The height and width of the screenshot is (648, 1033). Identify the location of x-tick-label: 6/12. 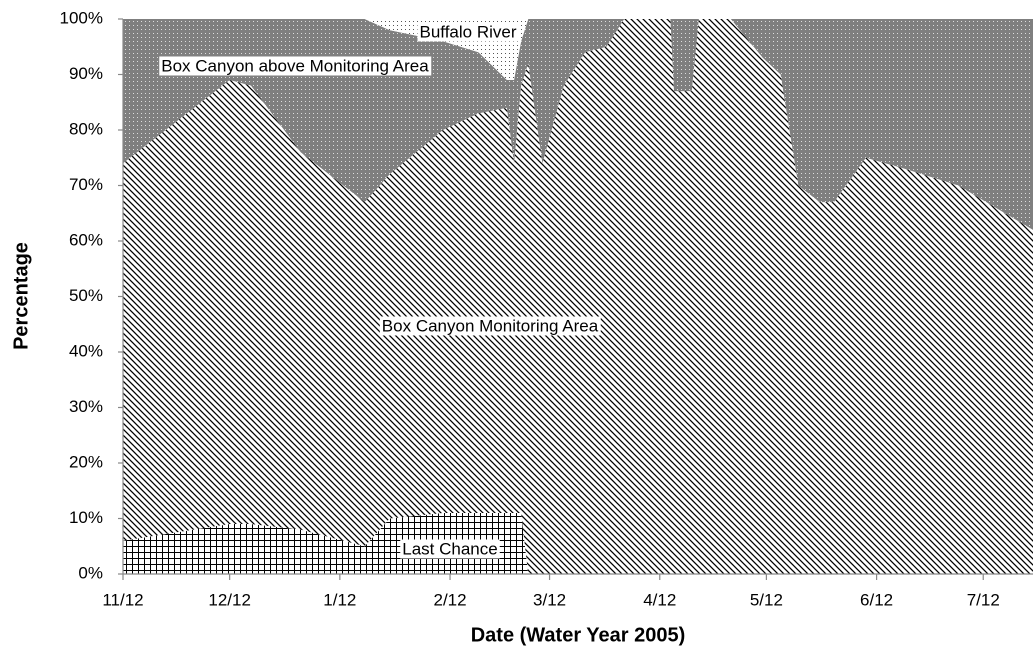
(876, 599).